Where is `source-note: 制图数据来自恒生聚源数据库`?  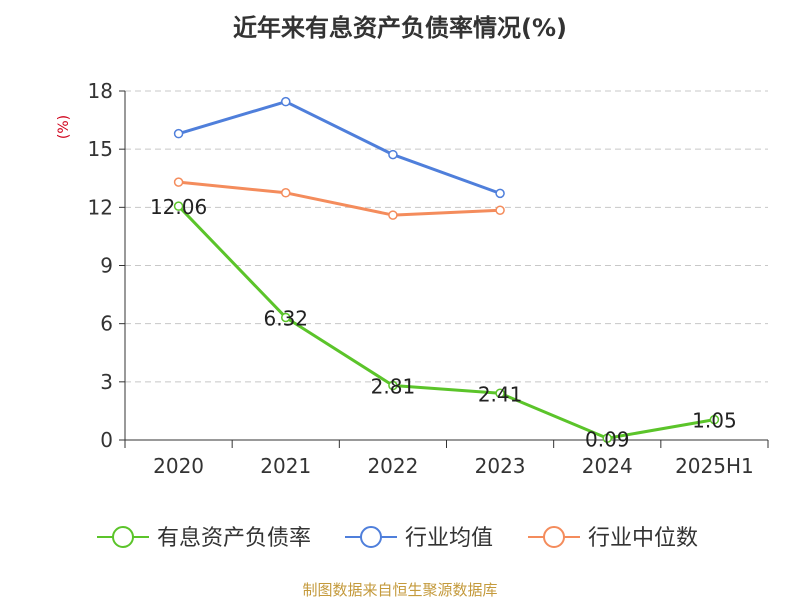 source-note: 制图数据来自恒生聚源数据库 is located at coordinates (400, 590).